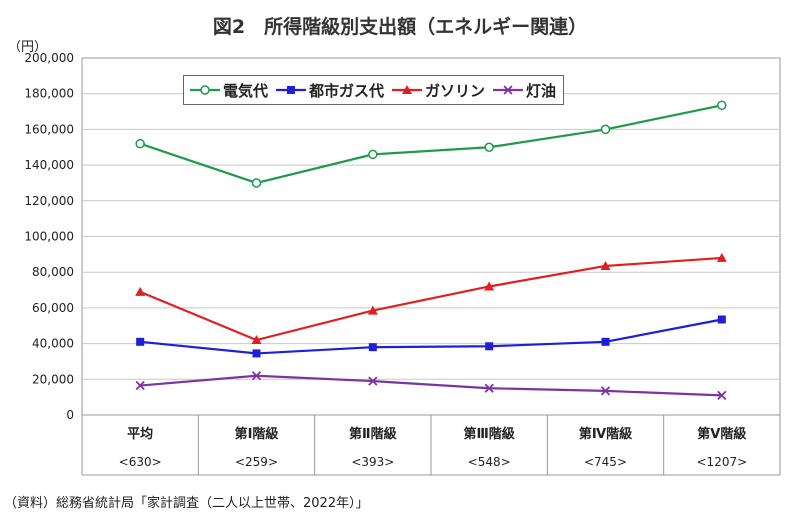  I want to click on x-category-label: 第Ⅱ階級, so click(373, 434).